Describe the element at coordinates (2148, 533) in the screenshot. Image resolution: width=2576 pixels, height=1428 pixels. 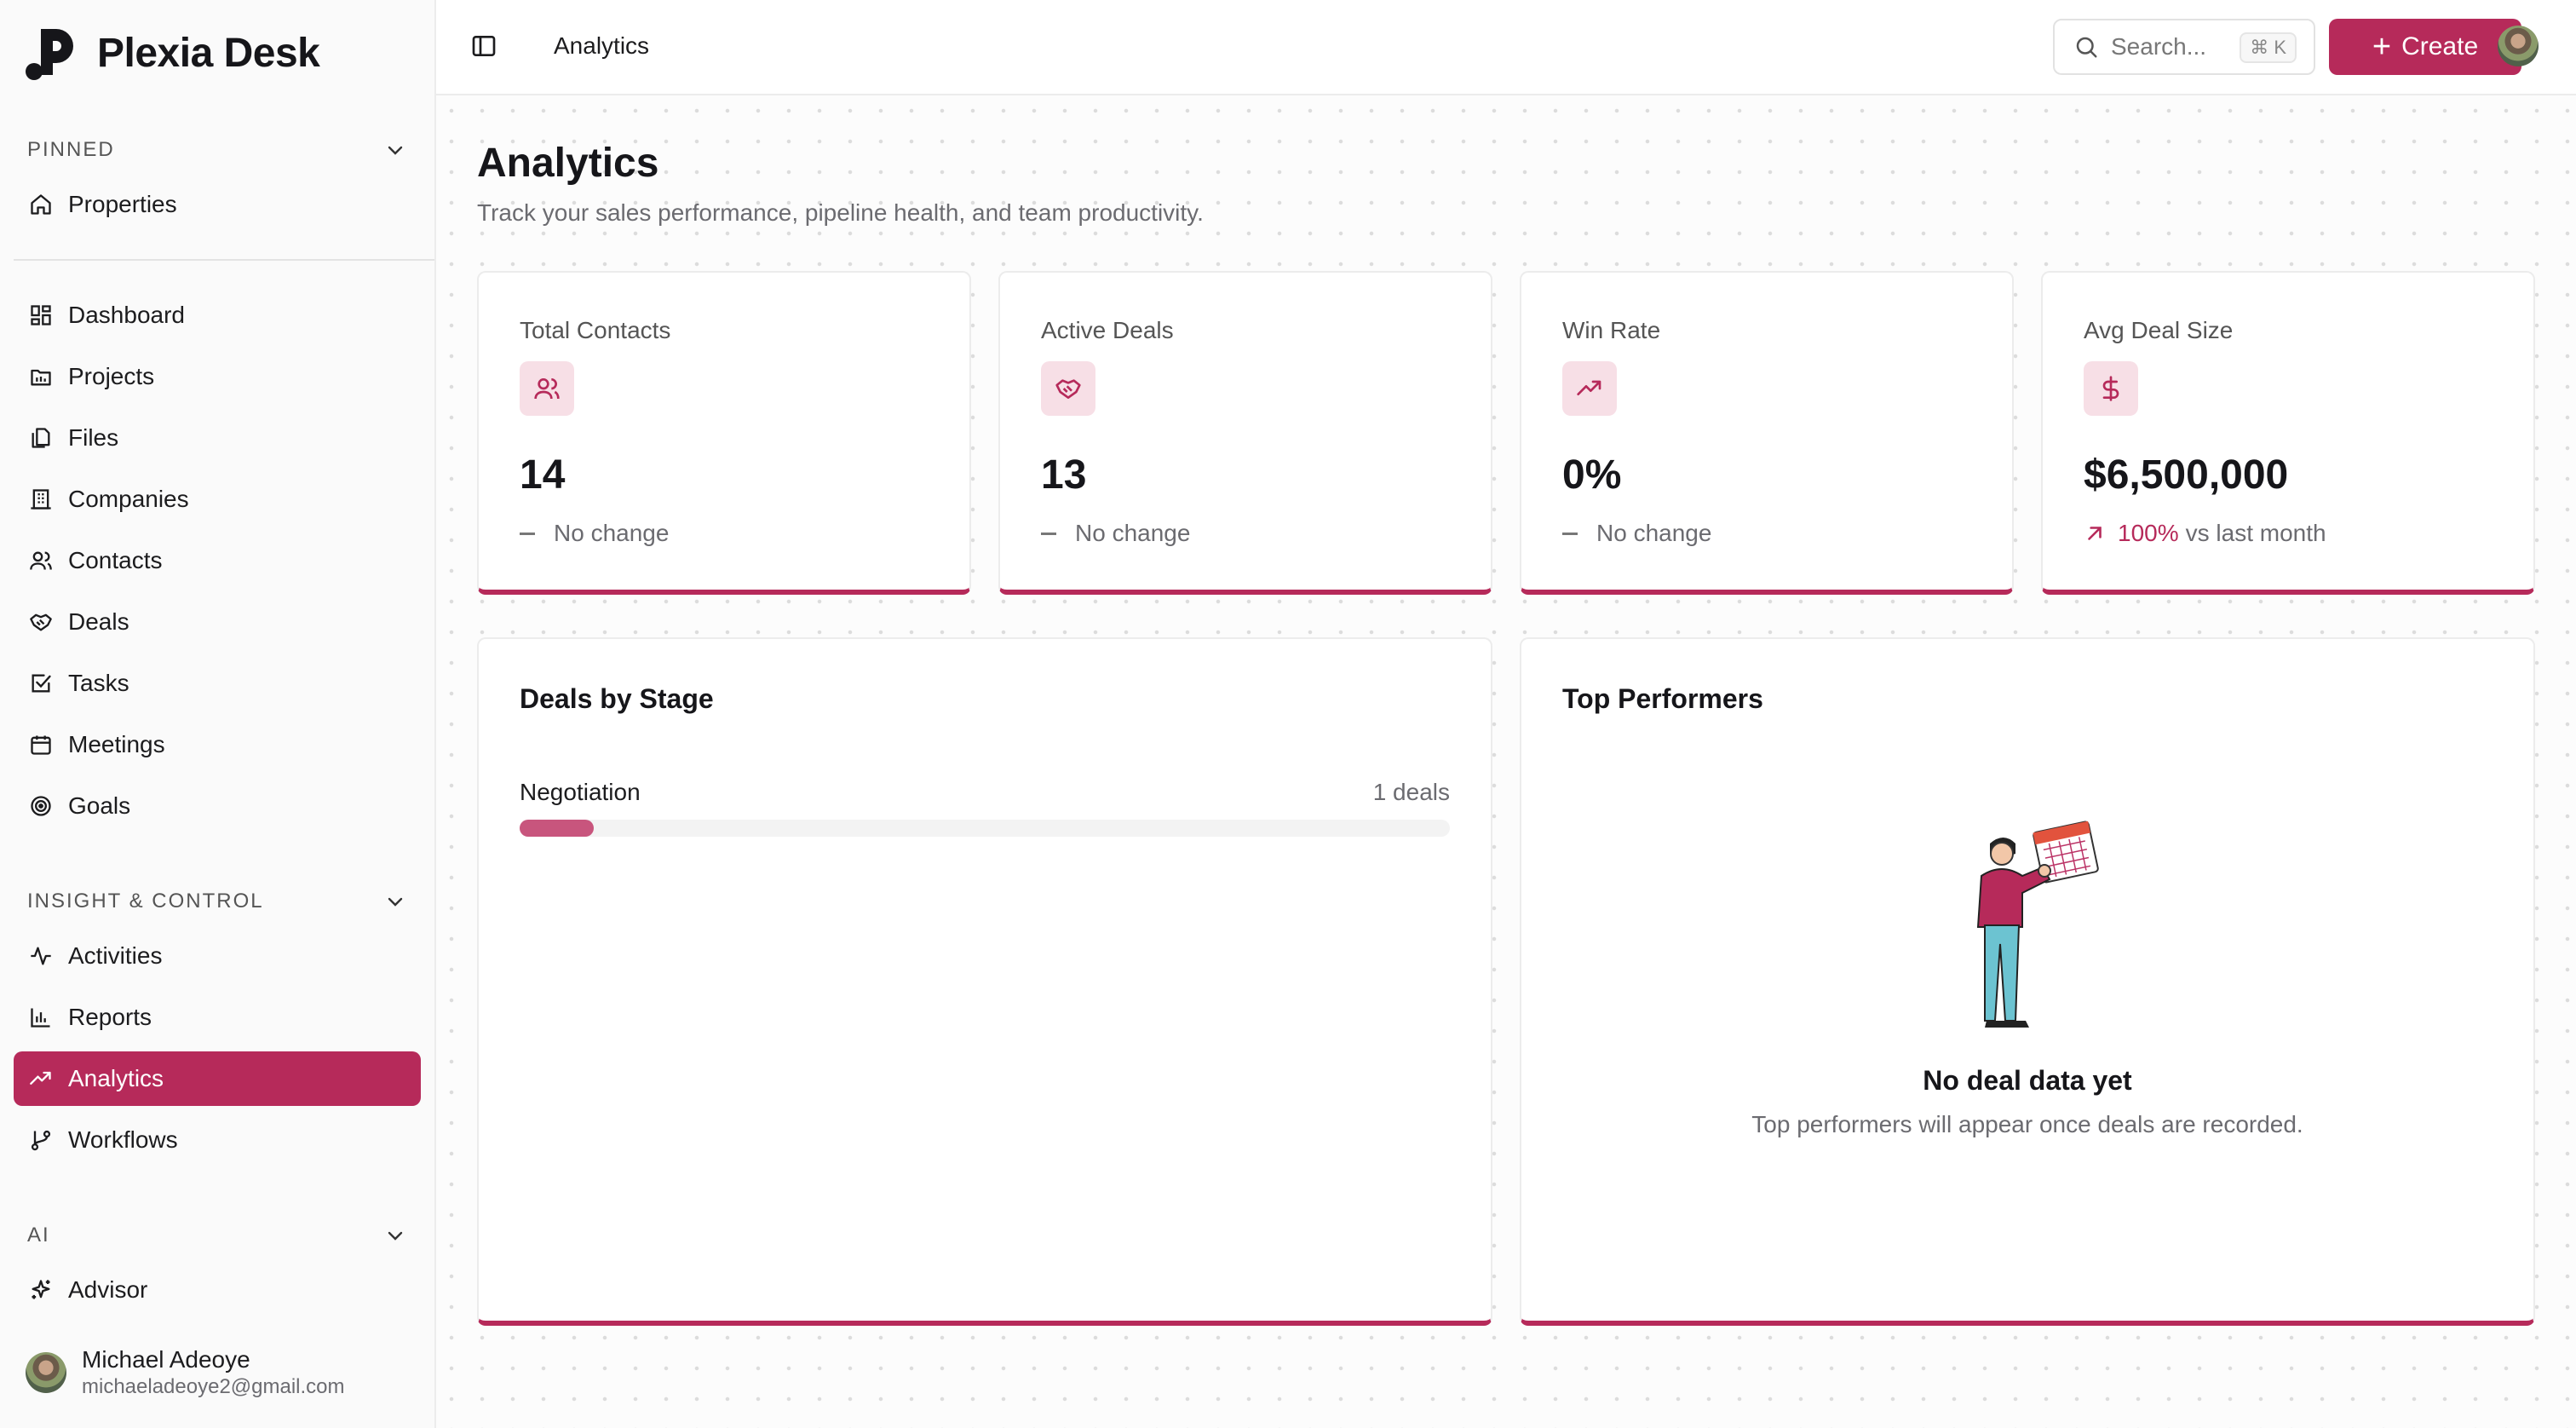
I see `stat-change-pct: 100%` at that location.